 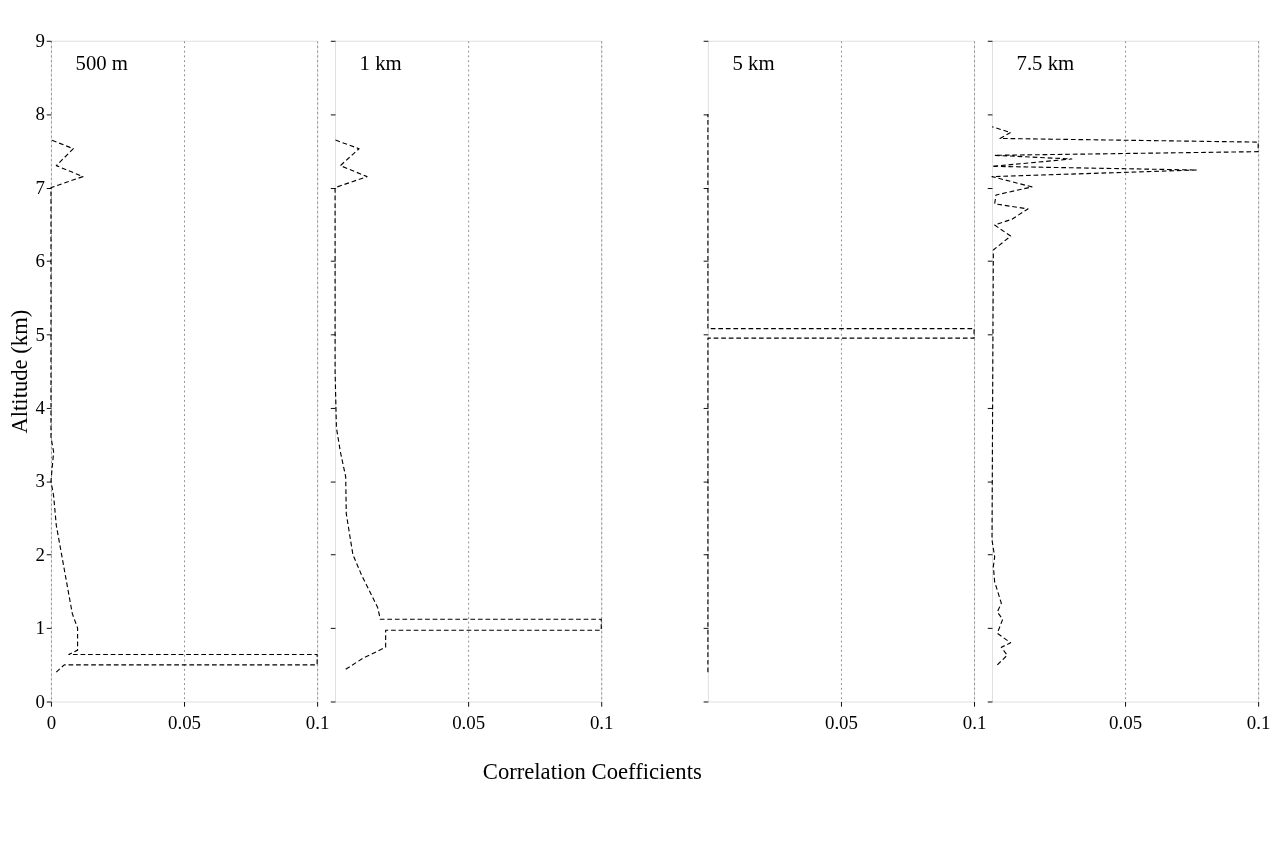 I want to click on text: 500 m, so click(x=101, y=63).